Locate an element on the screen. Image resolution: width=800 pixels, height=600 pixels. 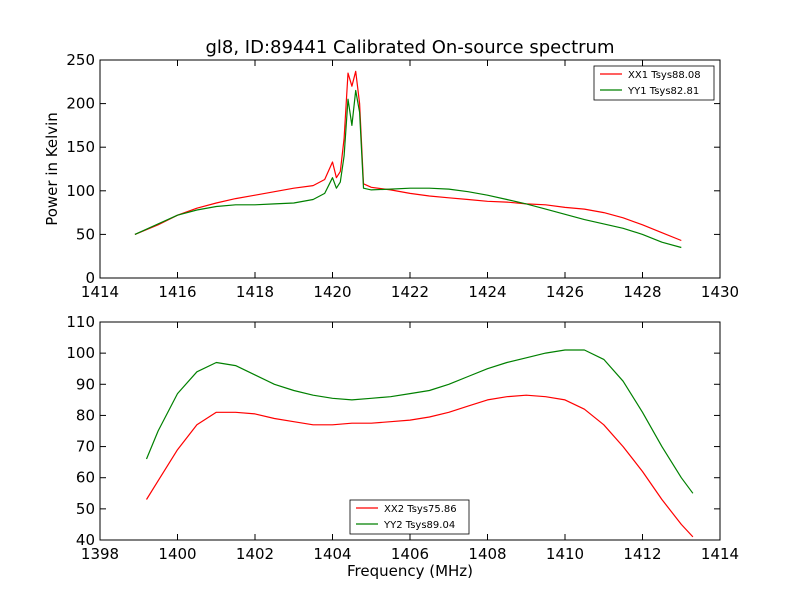
x-axis-label: Frequency (MHz) is located at coordinates (410, 571).